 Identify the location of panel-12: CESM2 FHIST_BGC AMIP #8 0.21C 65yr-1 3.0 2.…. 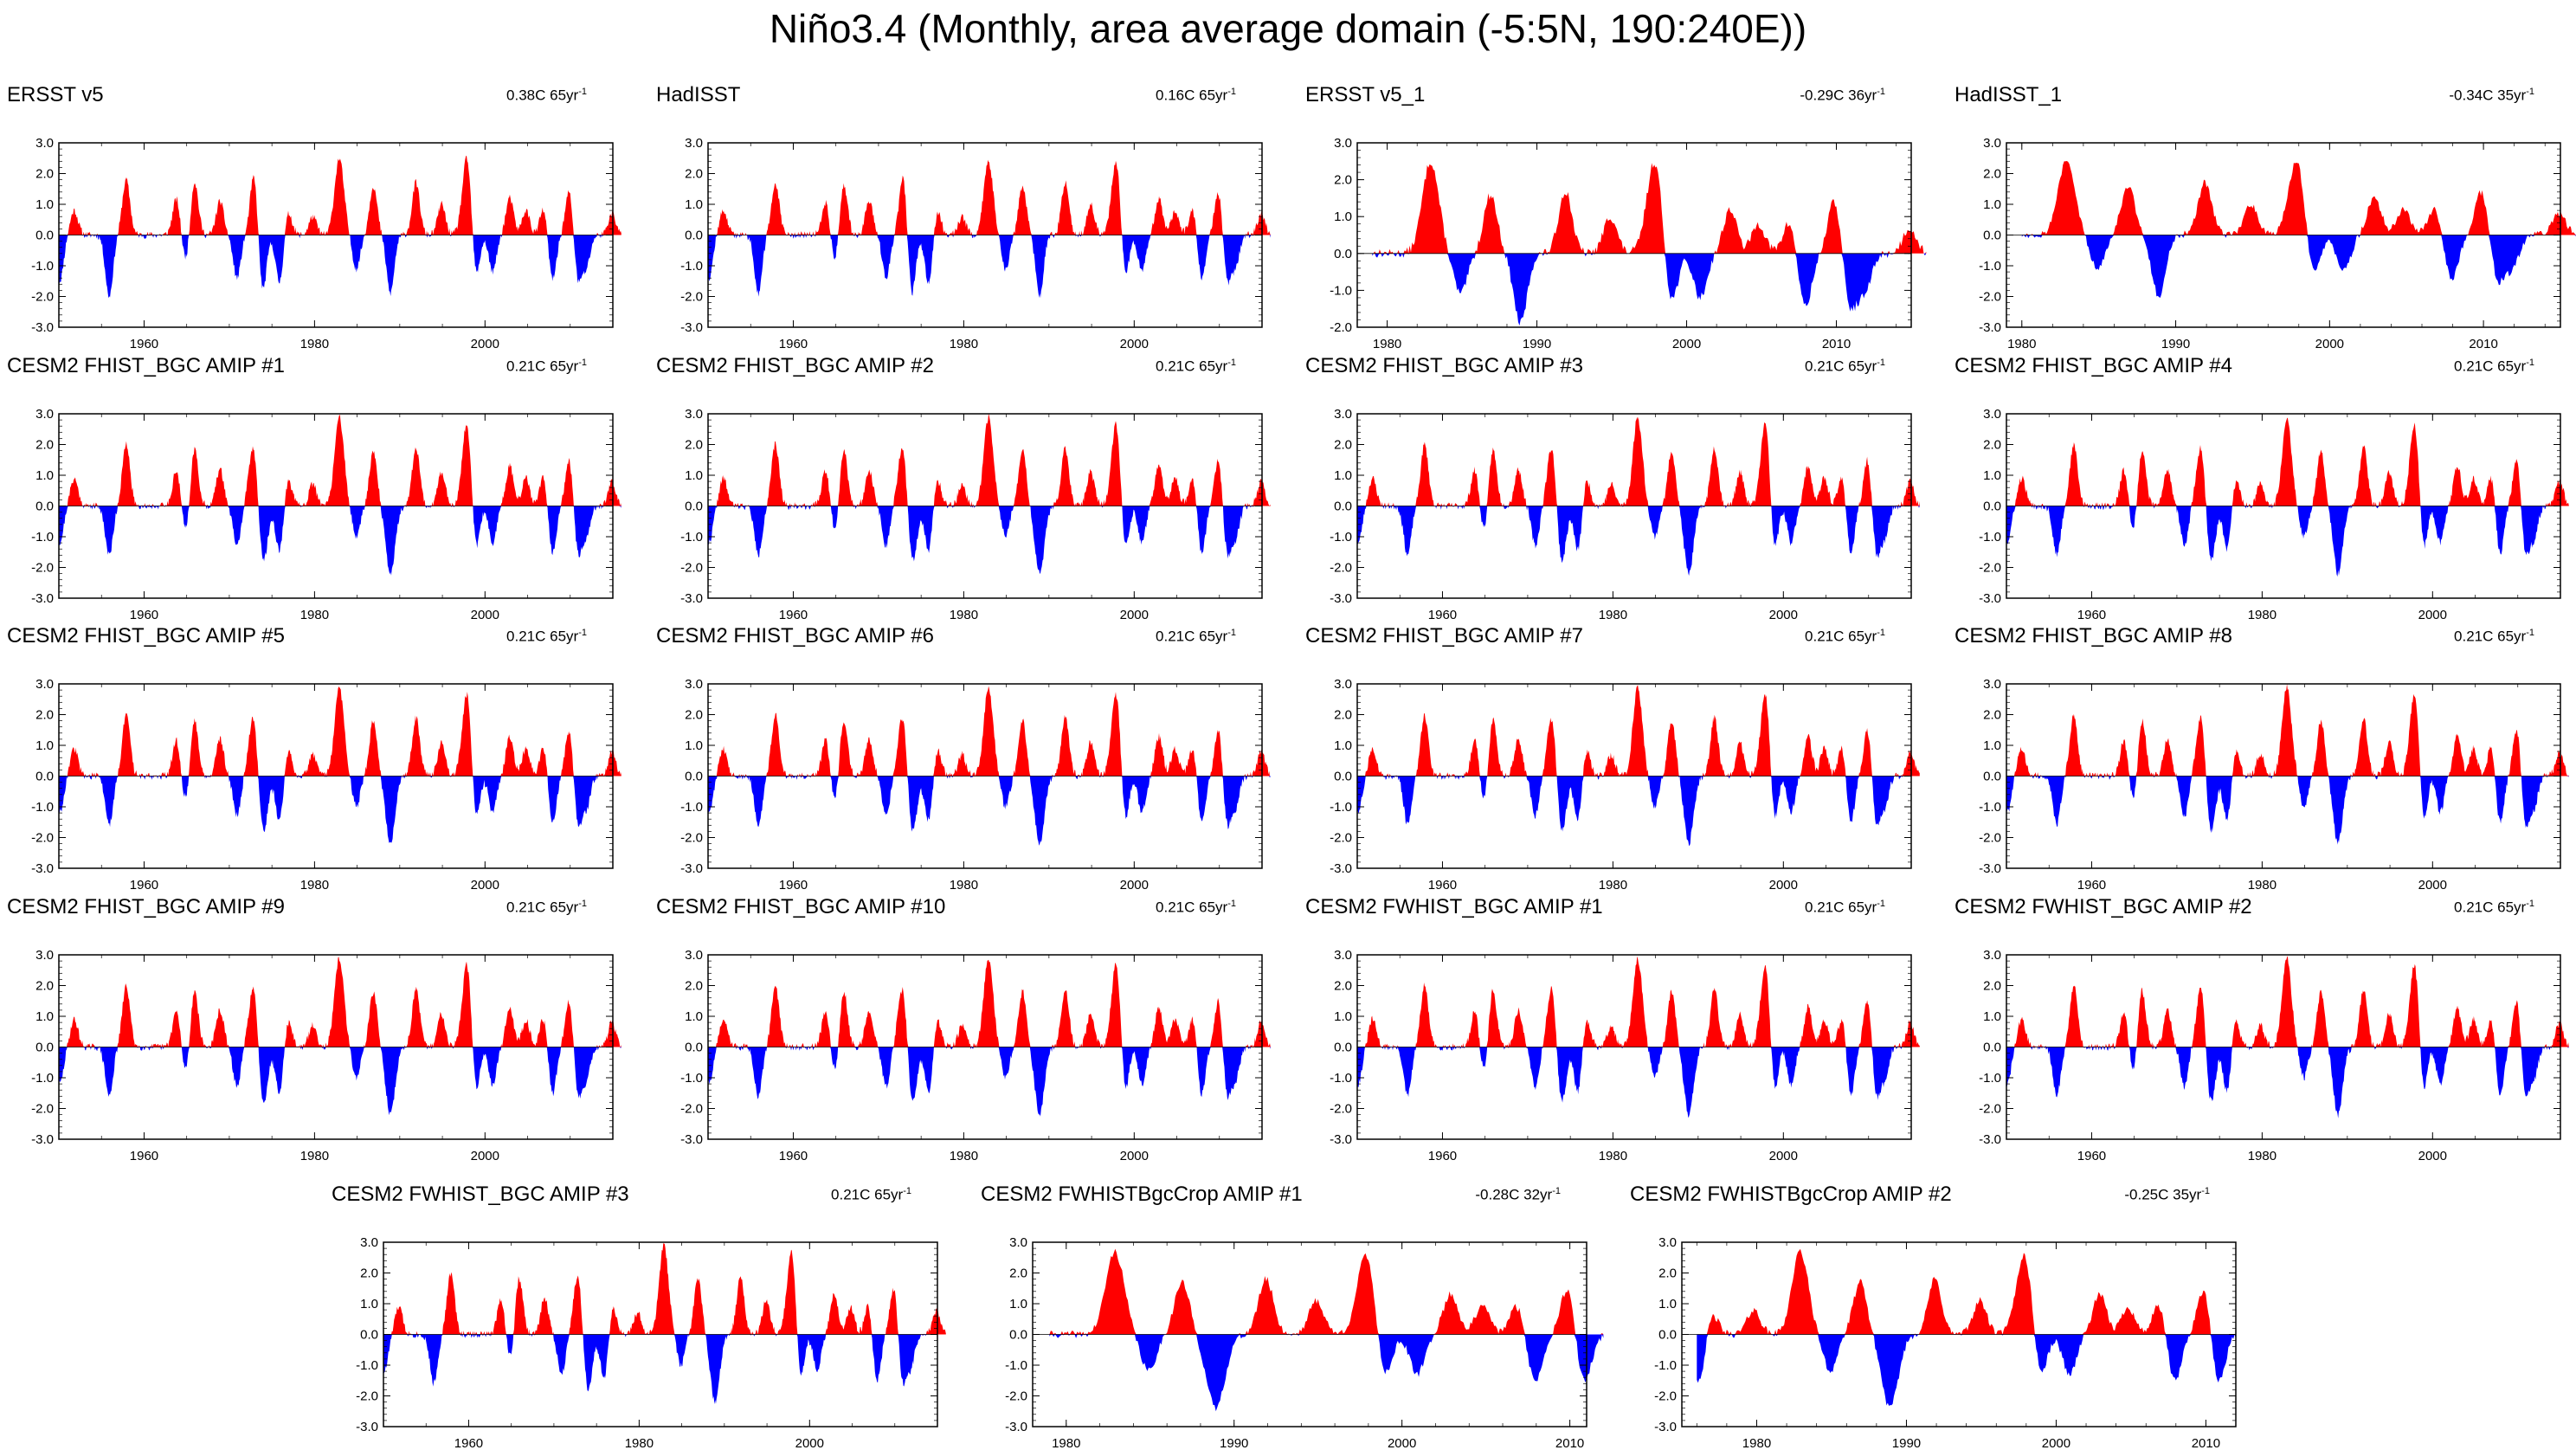
(2258, 758).